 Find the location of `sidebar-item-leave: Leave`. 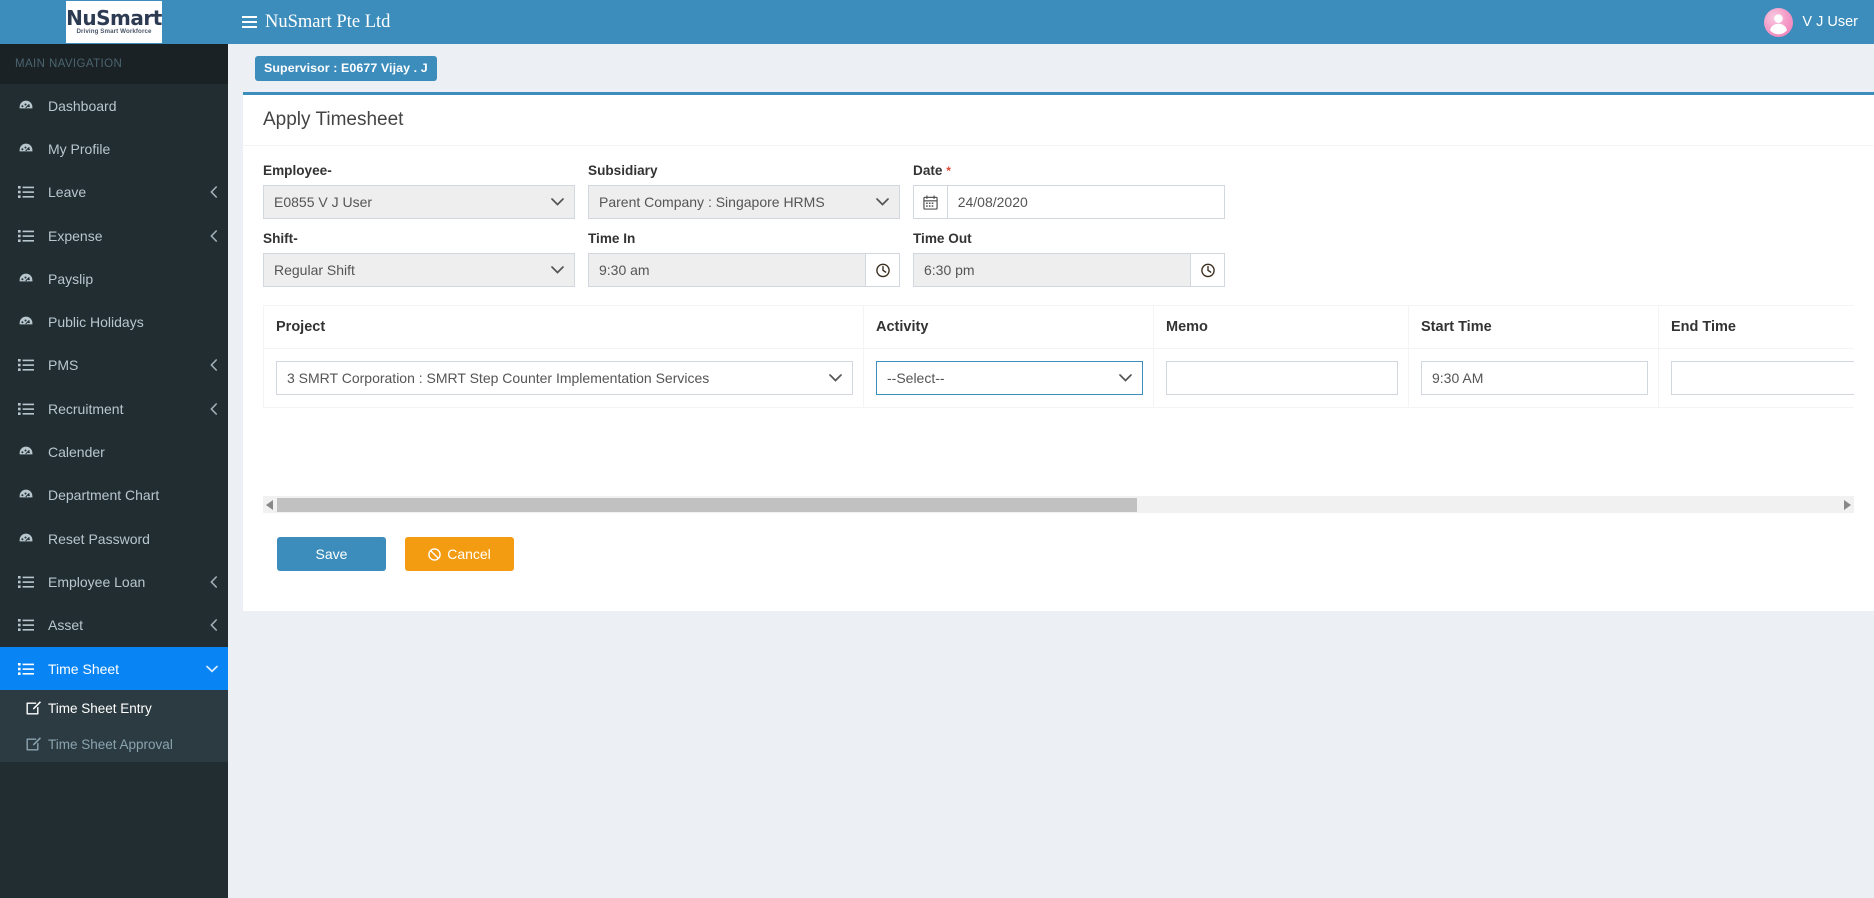

sidebar-item-leave: Leave is located at coordinates (114, 192).